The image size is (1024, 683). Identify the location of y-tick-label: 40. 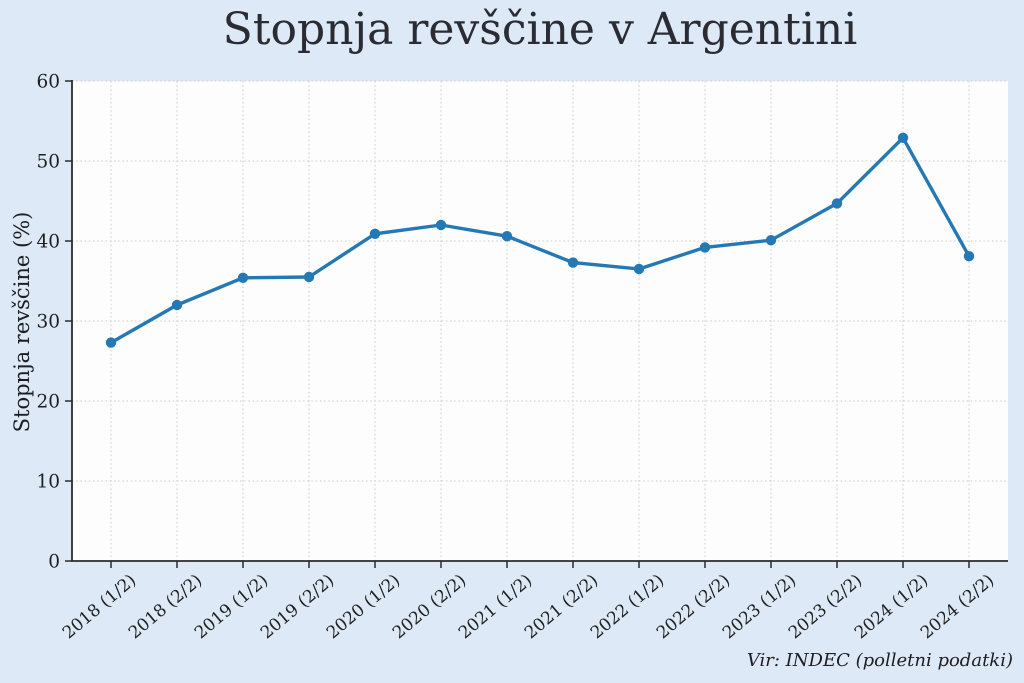
(48, 242).